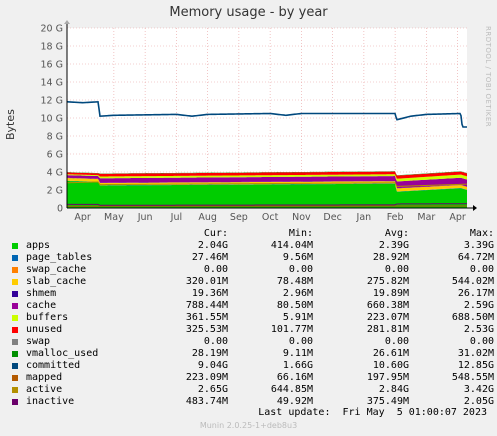  What do you see at coordinates (55, 173) in the screenshot?
I see `y-tick-label: 4 G` at bounding box center [55, 173].